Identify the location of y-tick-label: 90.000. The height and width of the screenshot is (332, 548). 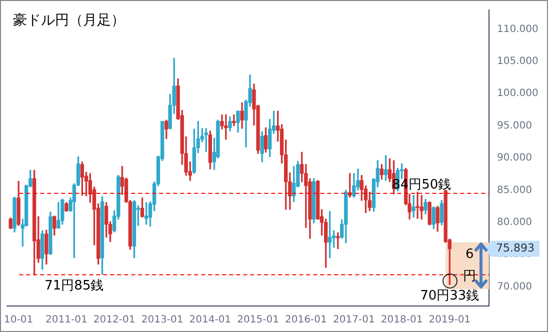
(514, 158).